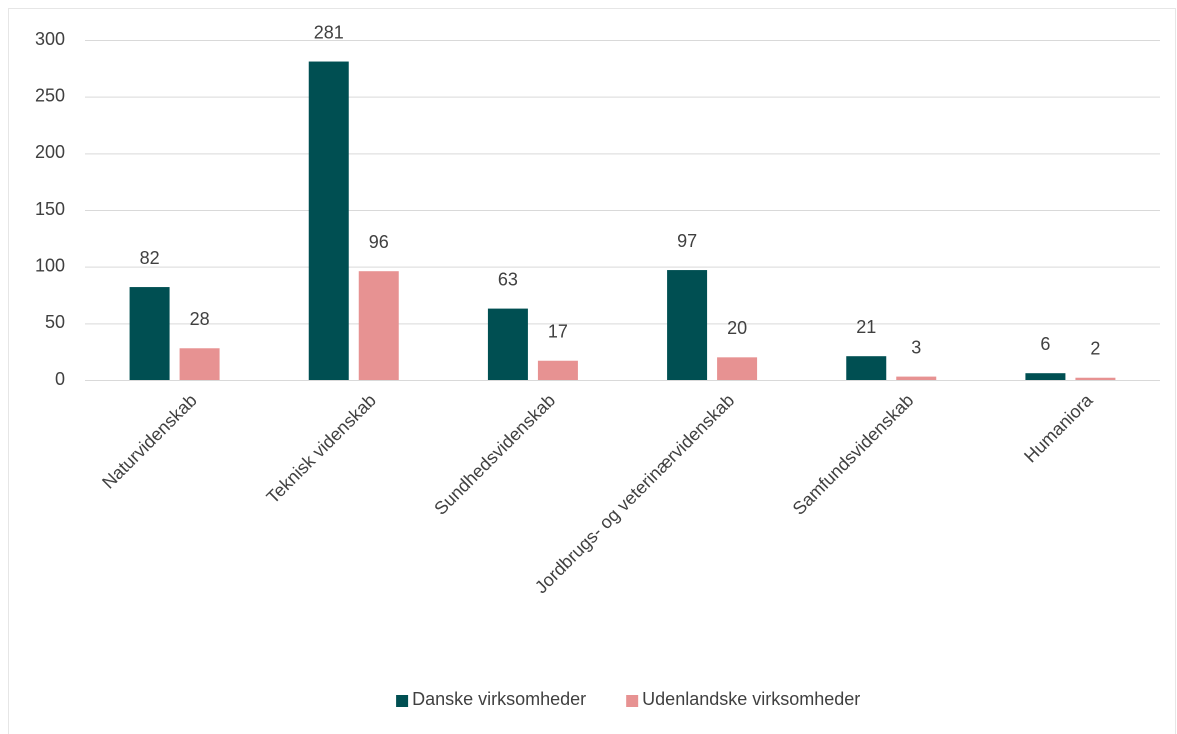 The height and width of the screenshot is (734, 1177). I want to click on y-tick-label: 0, so click(60, 379).